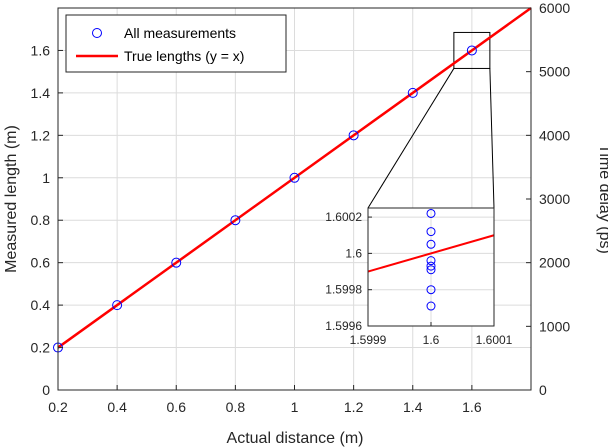 The height and width of the screenshot is (447, 608). I want to click on zoom-connector-left, so click(411, 138).